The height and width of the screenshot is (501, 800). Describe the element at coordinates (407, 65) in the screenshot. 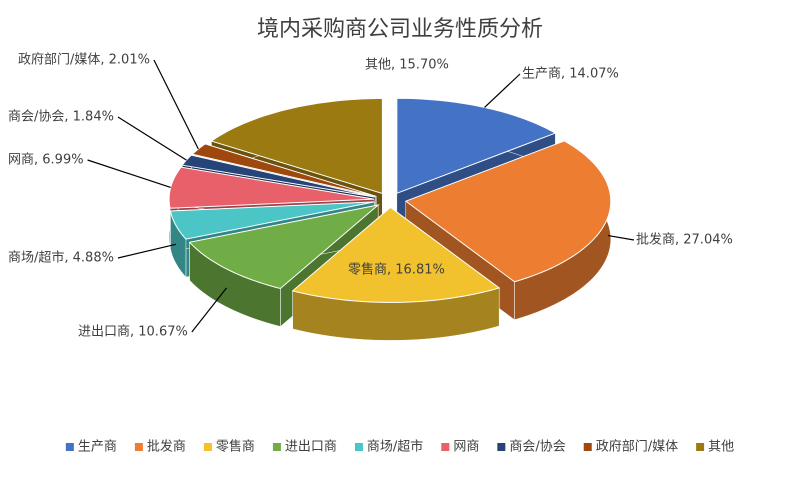

I see `data-label: 其他, 15.70%` at that location.